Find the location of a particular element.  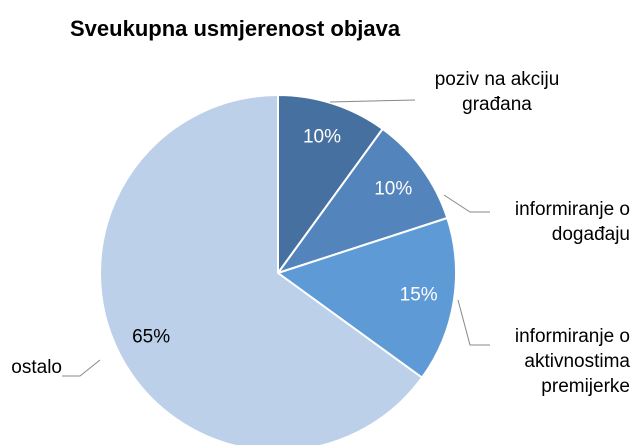

category-label: informiranje o događaju is located at coordinates (572, 222).